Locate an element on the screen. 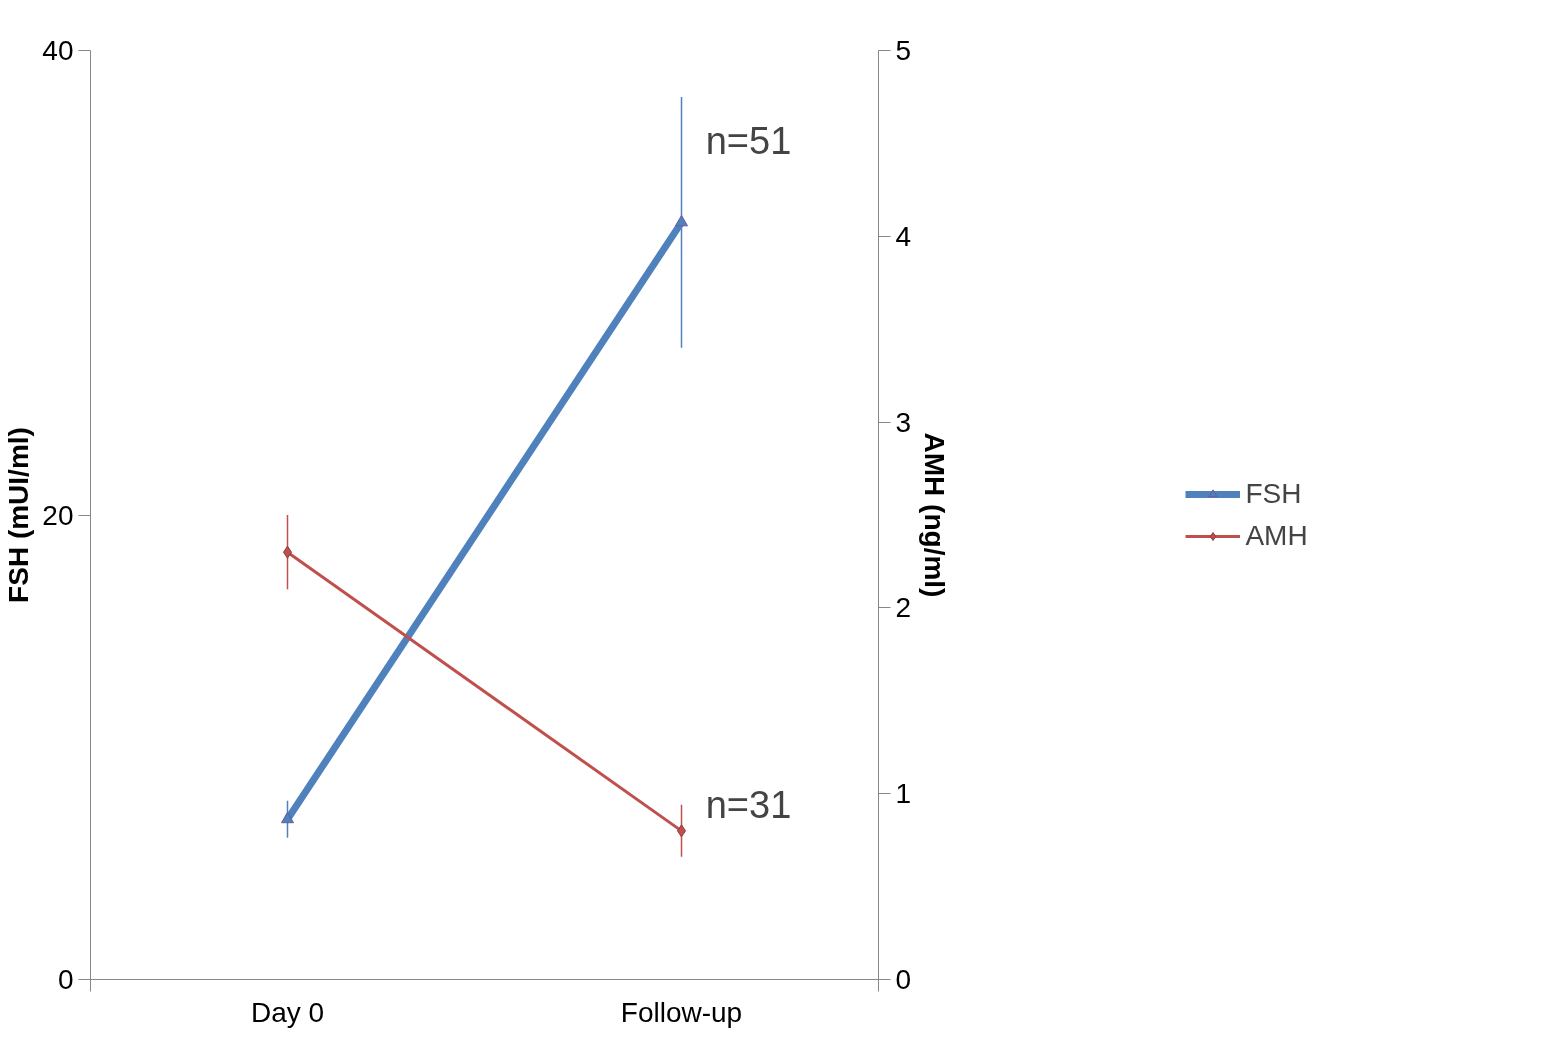 The height and width of the screenshot is (1057, 1553). y2-tick-label: 0 is located at coordinates (903, 979).